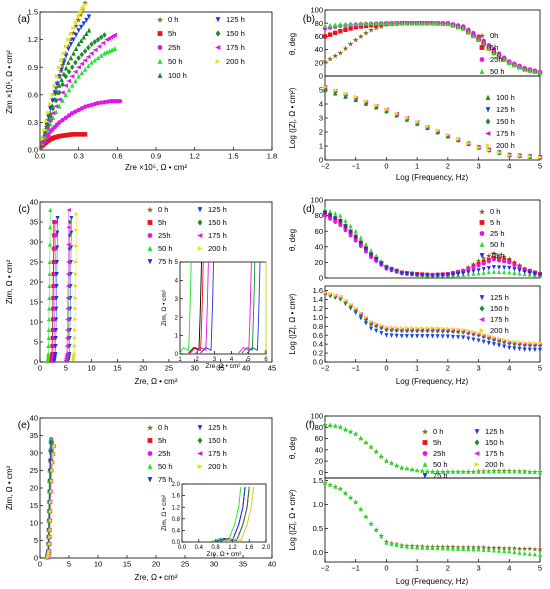 This screenshot has width=550, height=589. Describe the element at coordinates (164, 235) in the screenshot. I see `legend-label: 25h` at that location.